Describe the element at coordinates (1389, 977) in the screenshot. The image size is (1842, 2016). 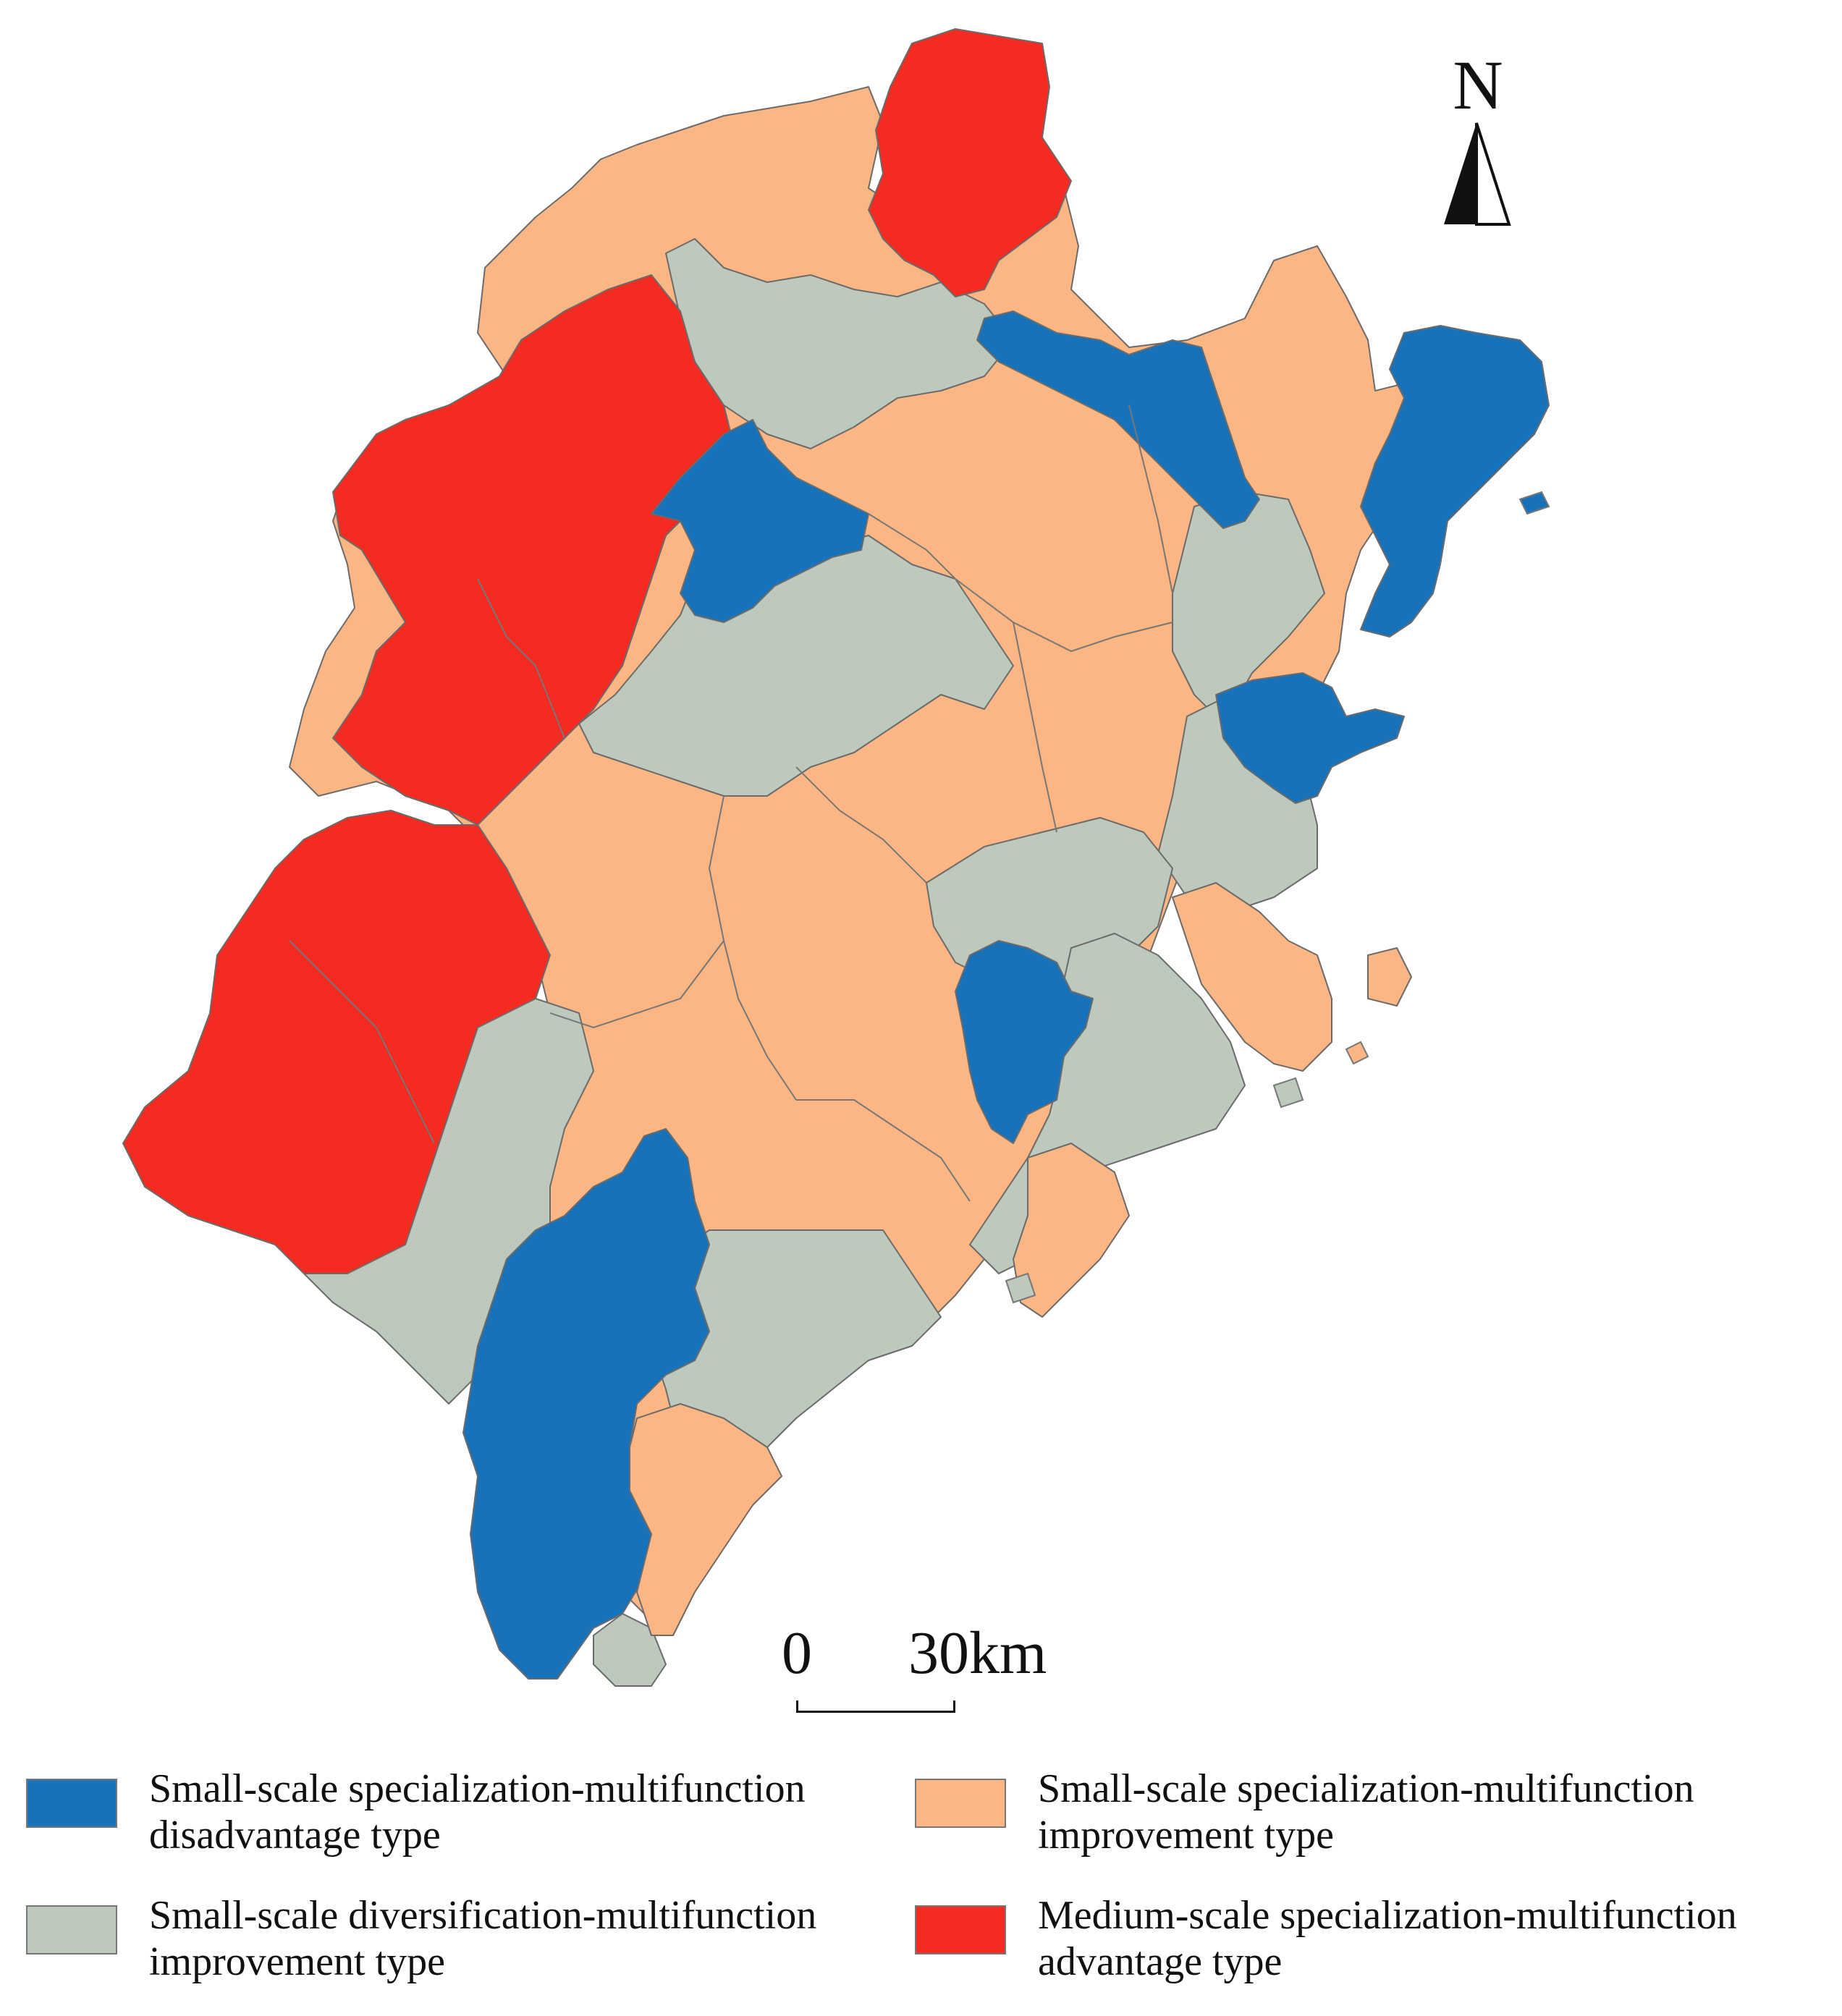
I see `region-orange-islands` at that location.